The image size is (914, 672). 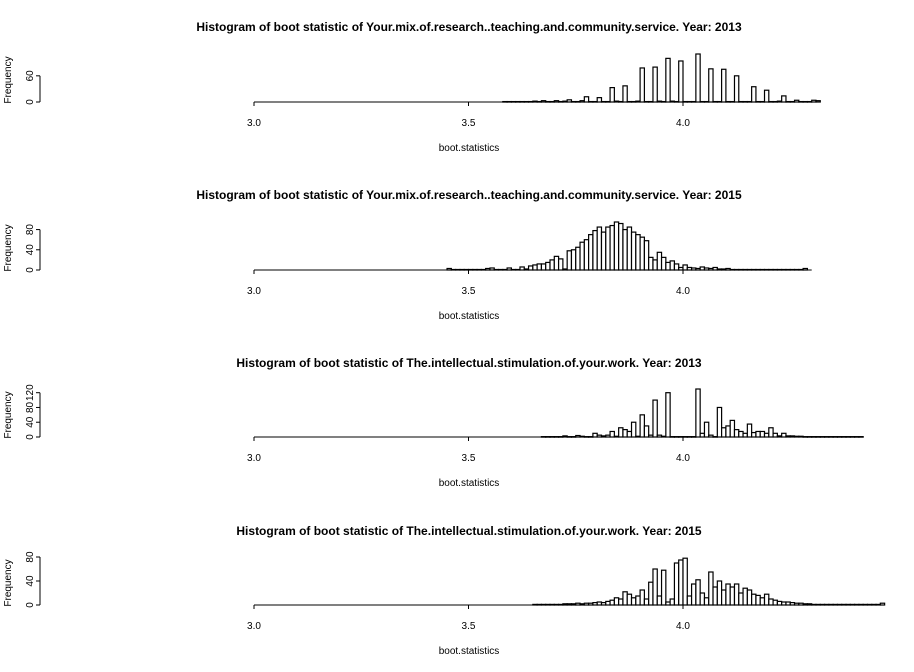 I want to click on x-tick-label: 3.0, so click(x=254, y=123).